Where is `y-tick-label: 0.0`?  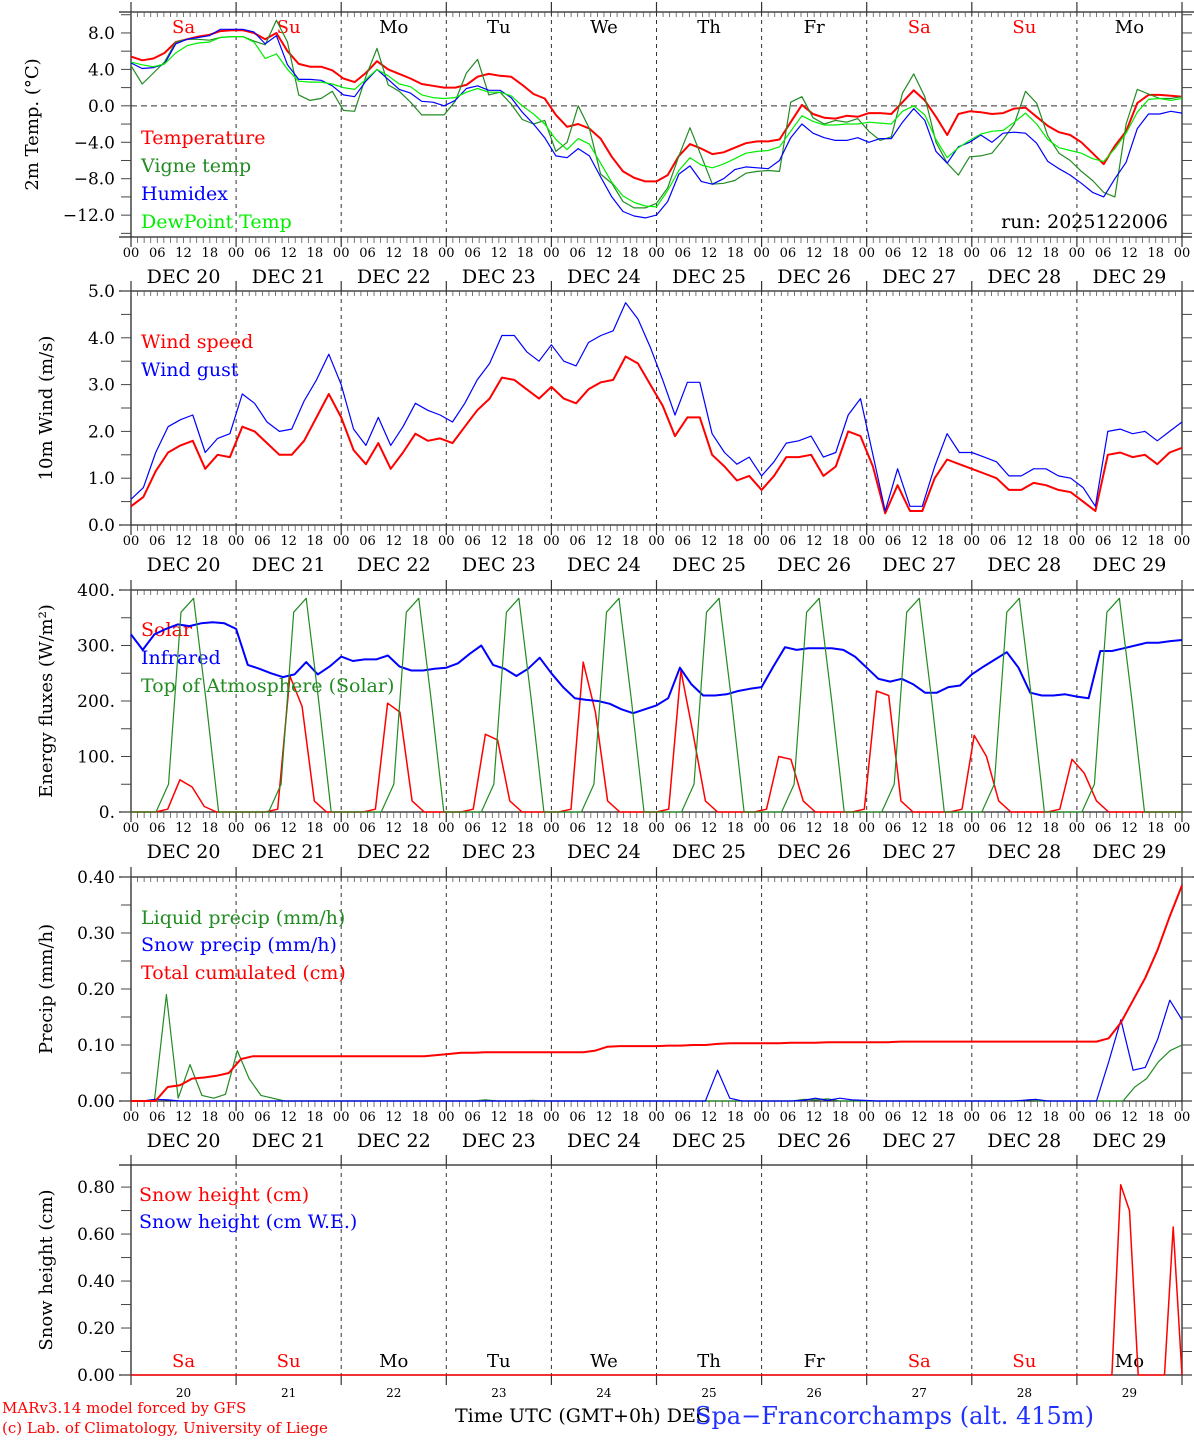 y-tick-label: 0.0 is located at coordinates (101, 107).